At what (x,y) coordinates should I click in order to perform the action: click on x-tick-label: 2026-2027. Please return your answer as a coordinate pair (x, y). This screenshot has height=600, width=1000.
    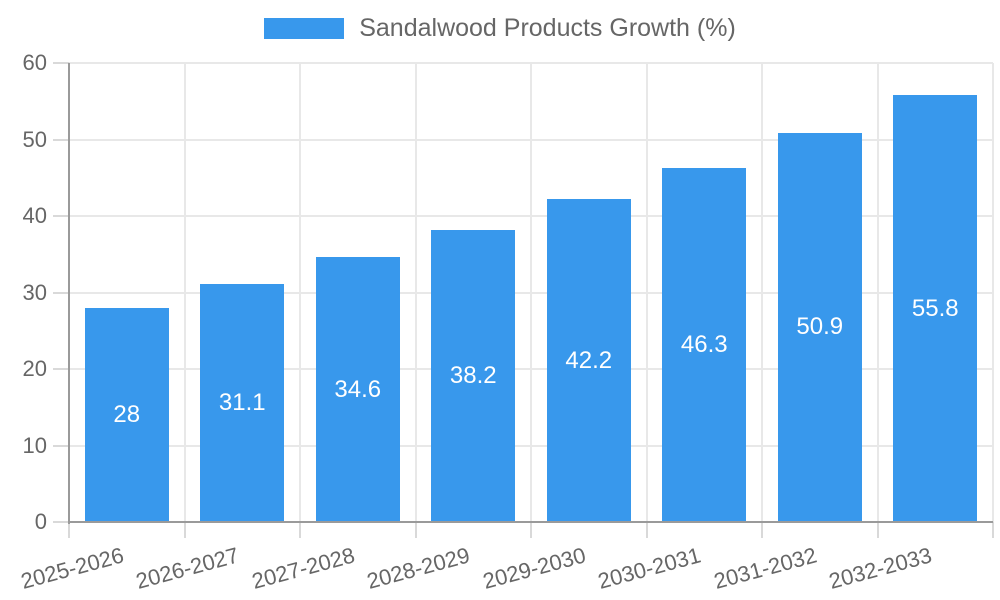
    Looking at the image, I should click on (187, 568).